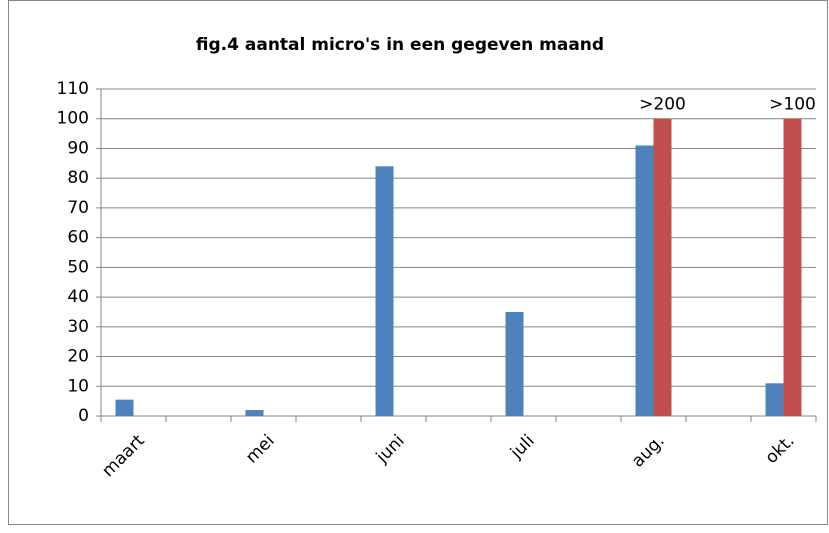 This screenshot has width=829, height=533. Describe the element at coordinates (78, 267) in the screenshot. I see `y-tick-label: 50` at that location.